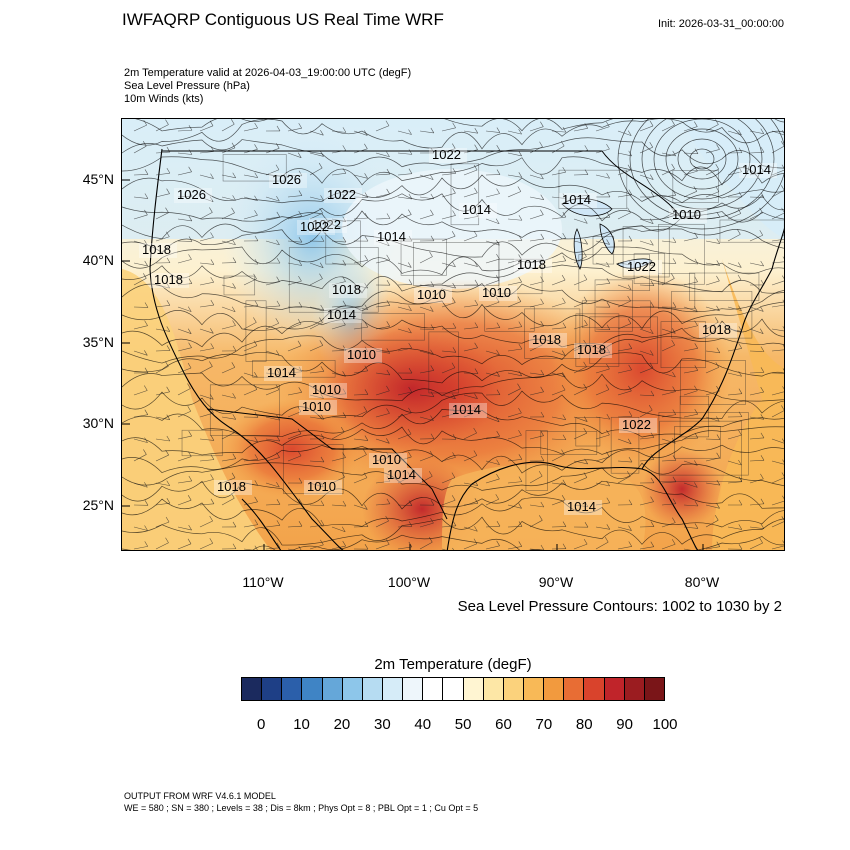 The height and width of the screenshot is (850, 850). What do you see at coordinates (281, 372) in the screenshot?
I see `pressure-label: 1014` at bounding box center [281, 372].